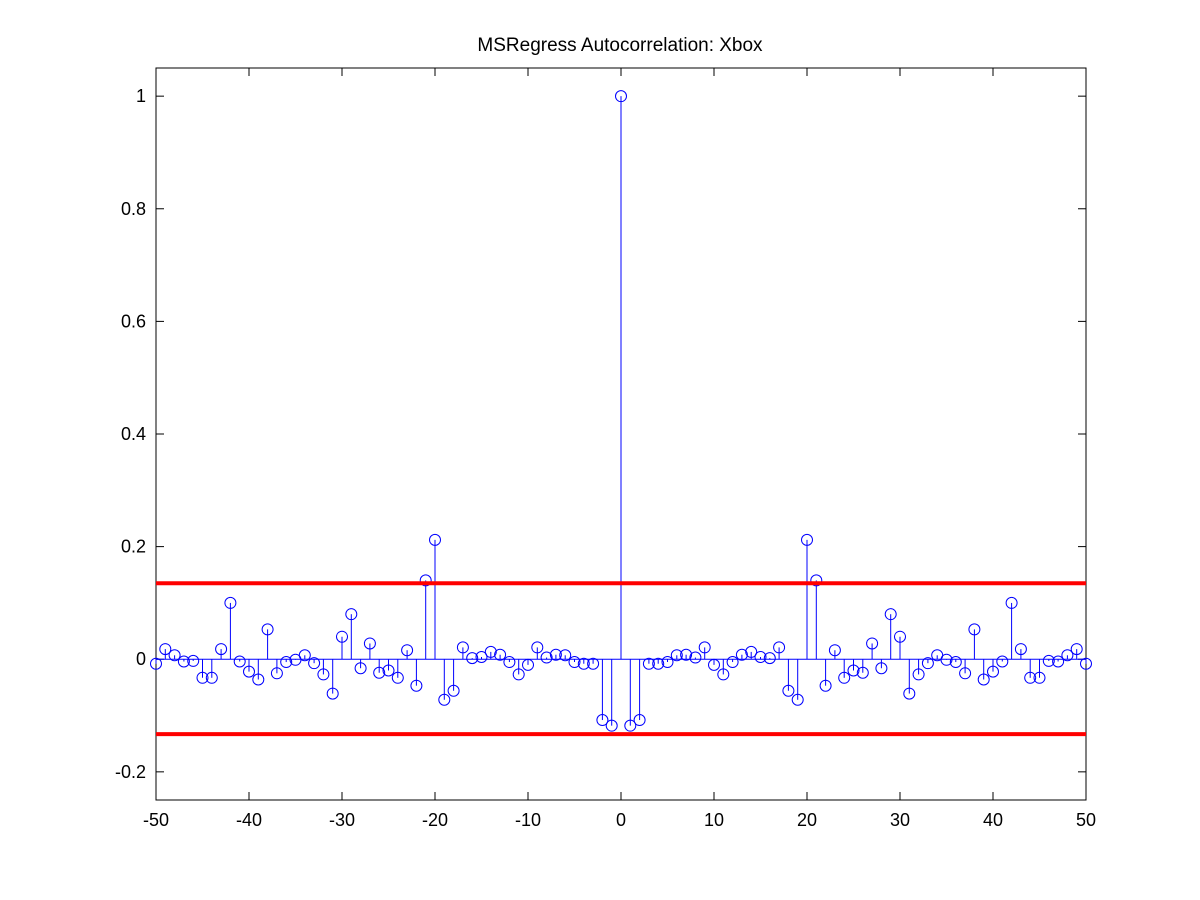 Image resolution: width=1200 pixels, height=900 pixels. What do you see at coordinates (133, 434) in the screenshot?
I see `y-tick-label: 0.4` at bounding box center [133, 434].